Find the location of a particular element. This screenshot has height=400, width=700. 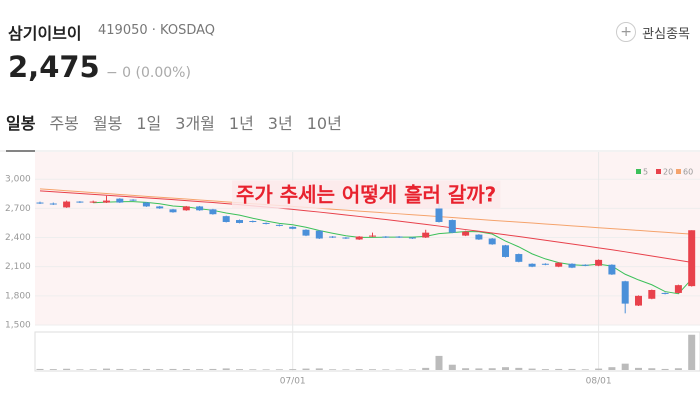

legend-label: 20 is located at coordinates (668, 172).